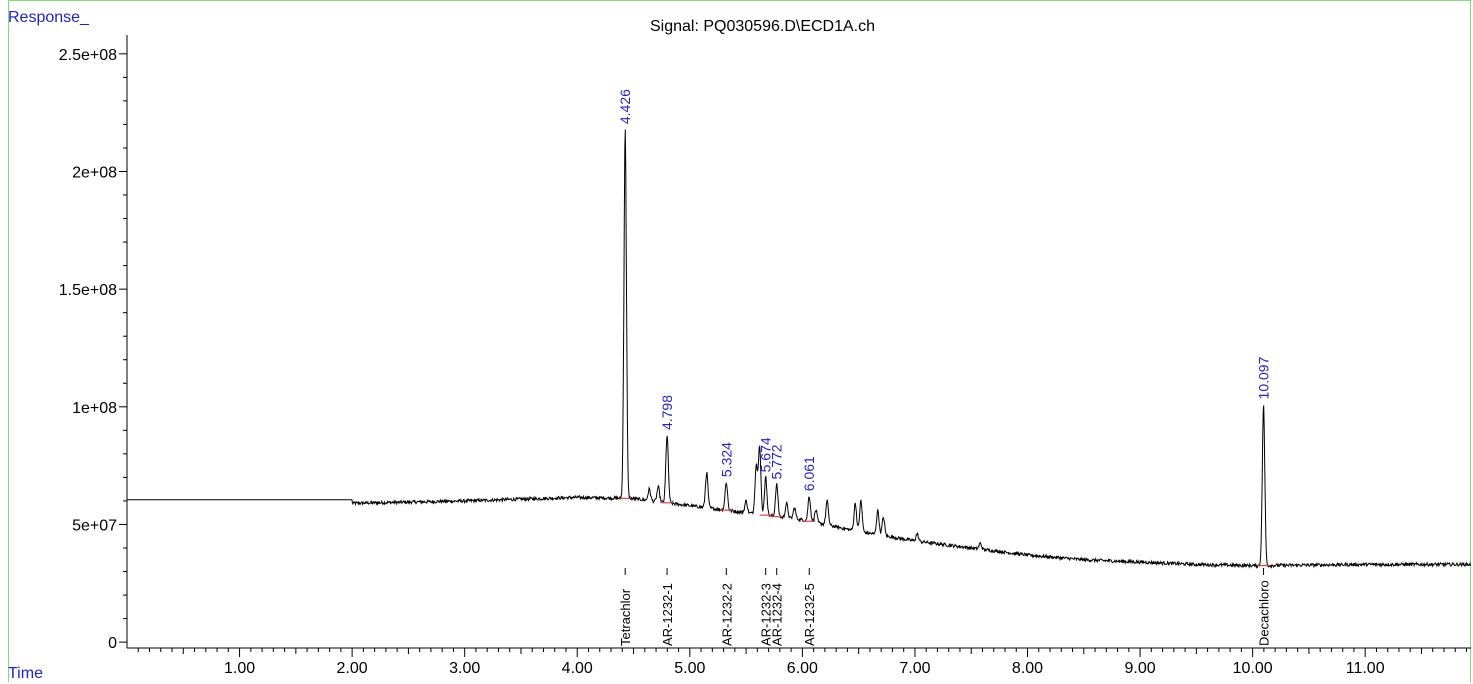 The width and height of the screenshot is (1473, 684). Describe the element at coordinates (809, 473) in the screenshot. I see `peak-retention-label: 6.061` at that location.